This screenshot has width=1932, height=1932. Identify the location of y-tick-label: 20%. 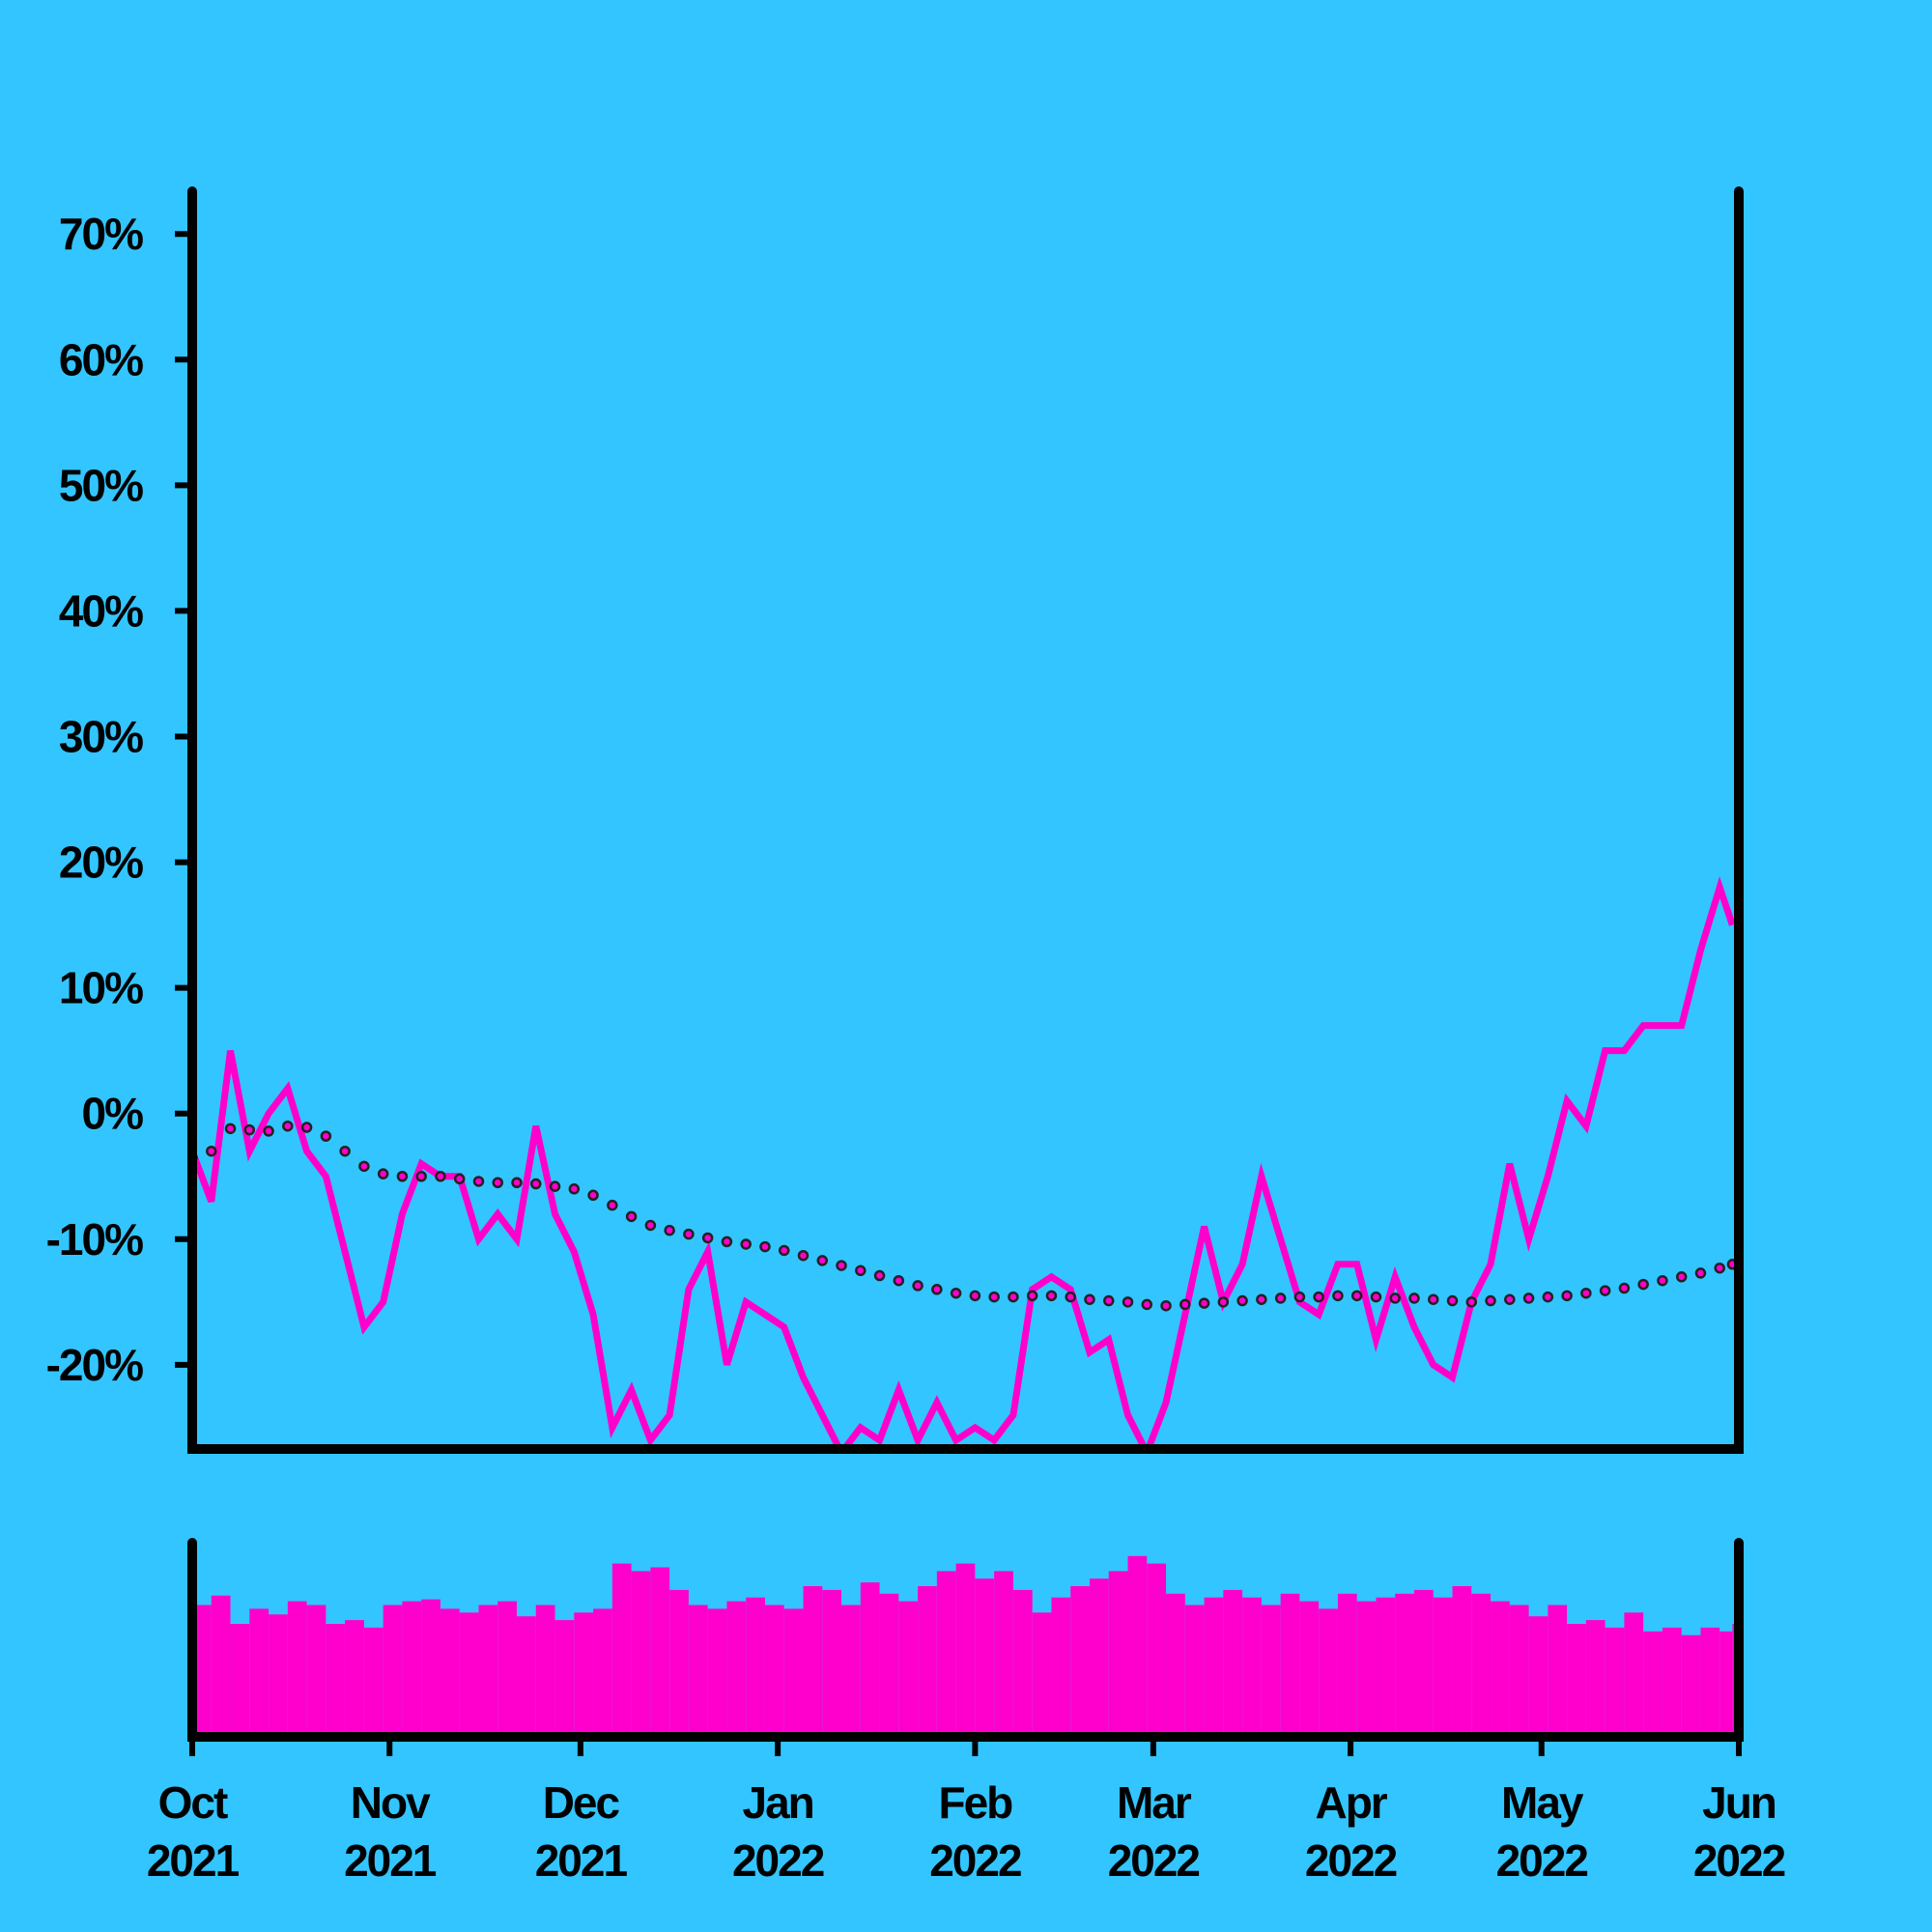
(101, 863).